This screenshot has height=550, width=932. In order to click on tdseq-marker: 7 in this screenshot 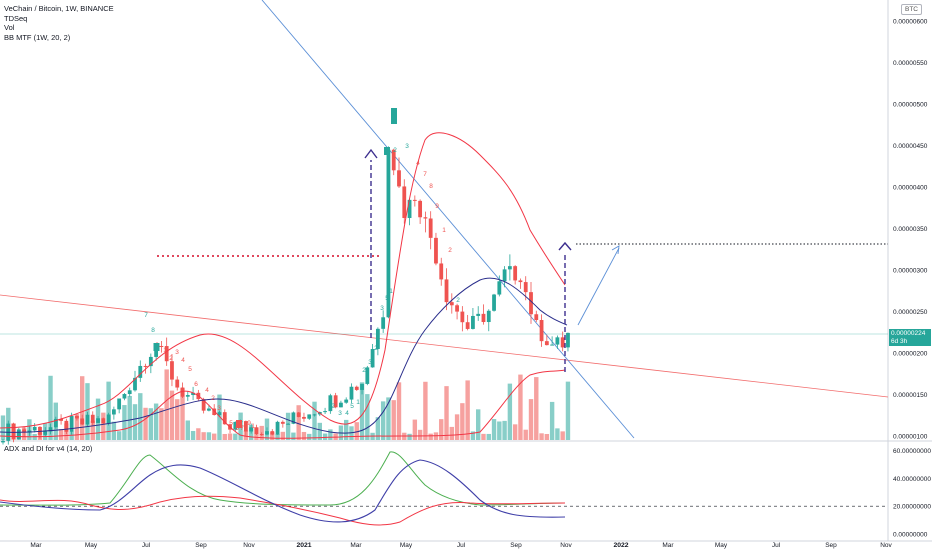, I will do `click(425, 174)`.